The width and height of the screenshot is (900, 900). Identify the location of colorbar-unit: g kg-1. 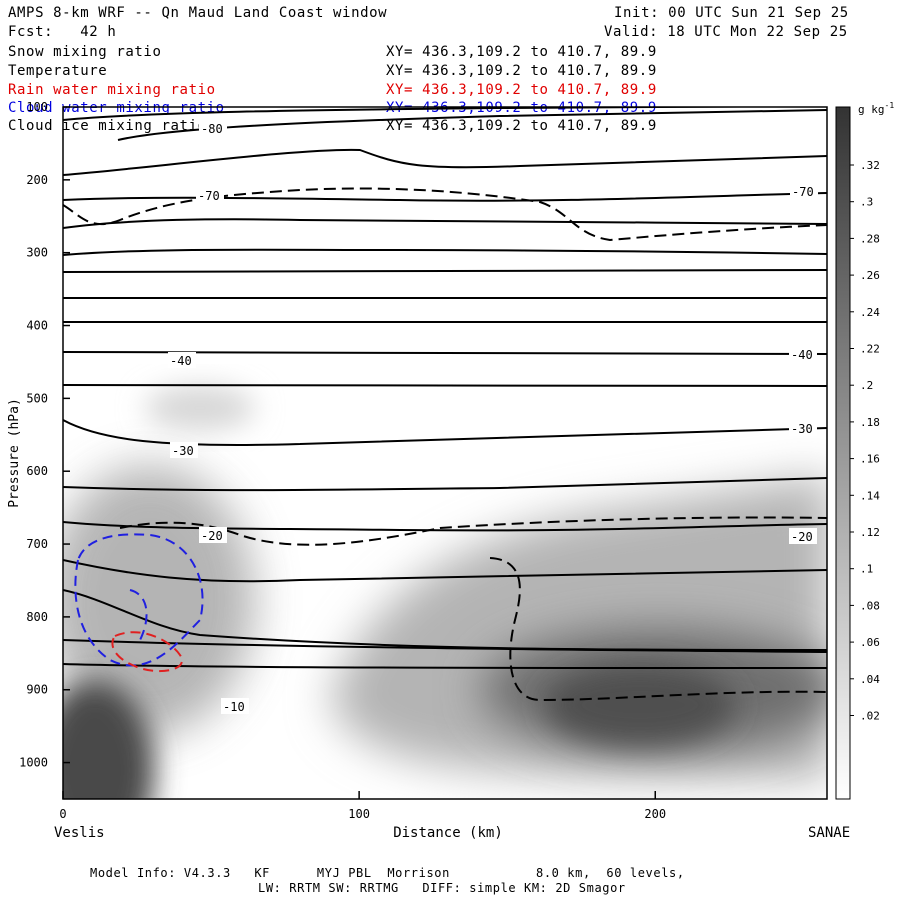
(876, 108).